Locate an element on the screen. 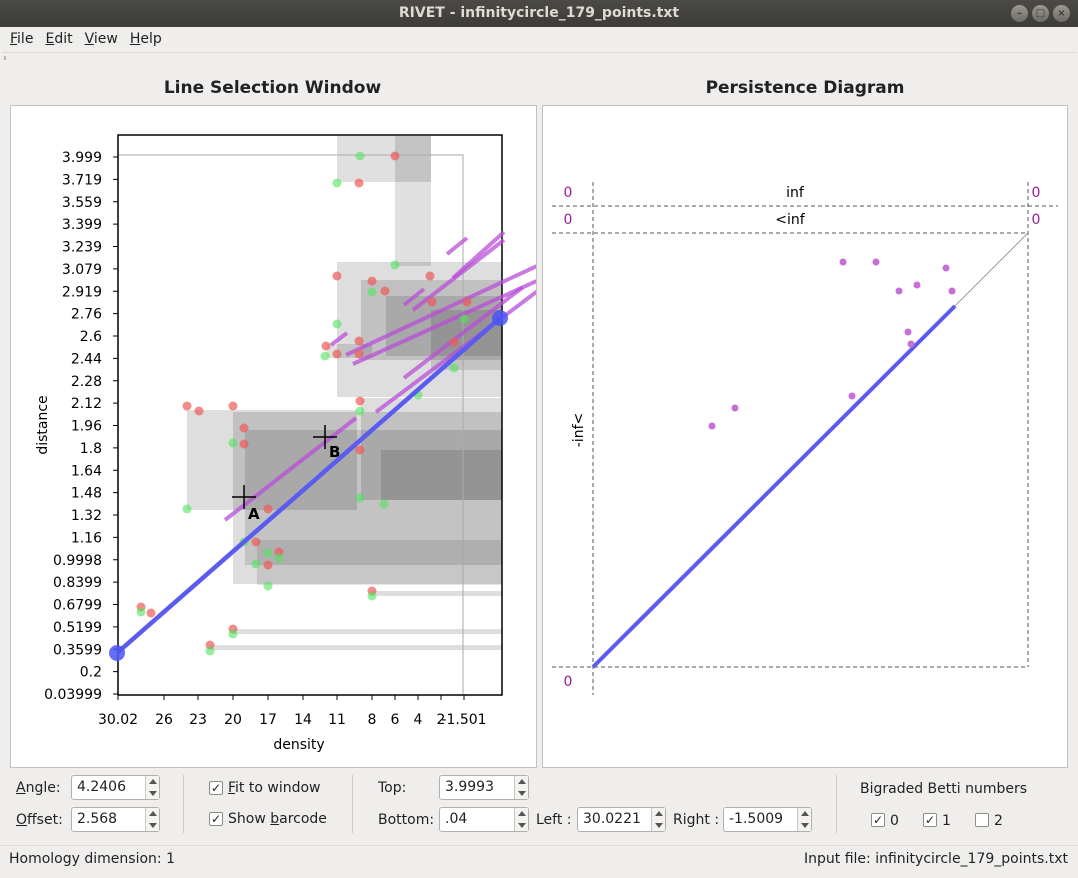 The width and height of the screenshot is (1078, 878). menu-help-label: elp is located at coordinates (151, 39).